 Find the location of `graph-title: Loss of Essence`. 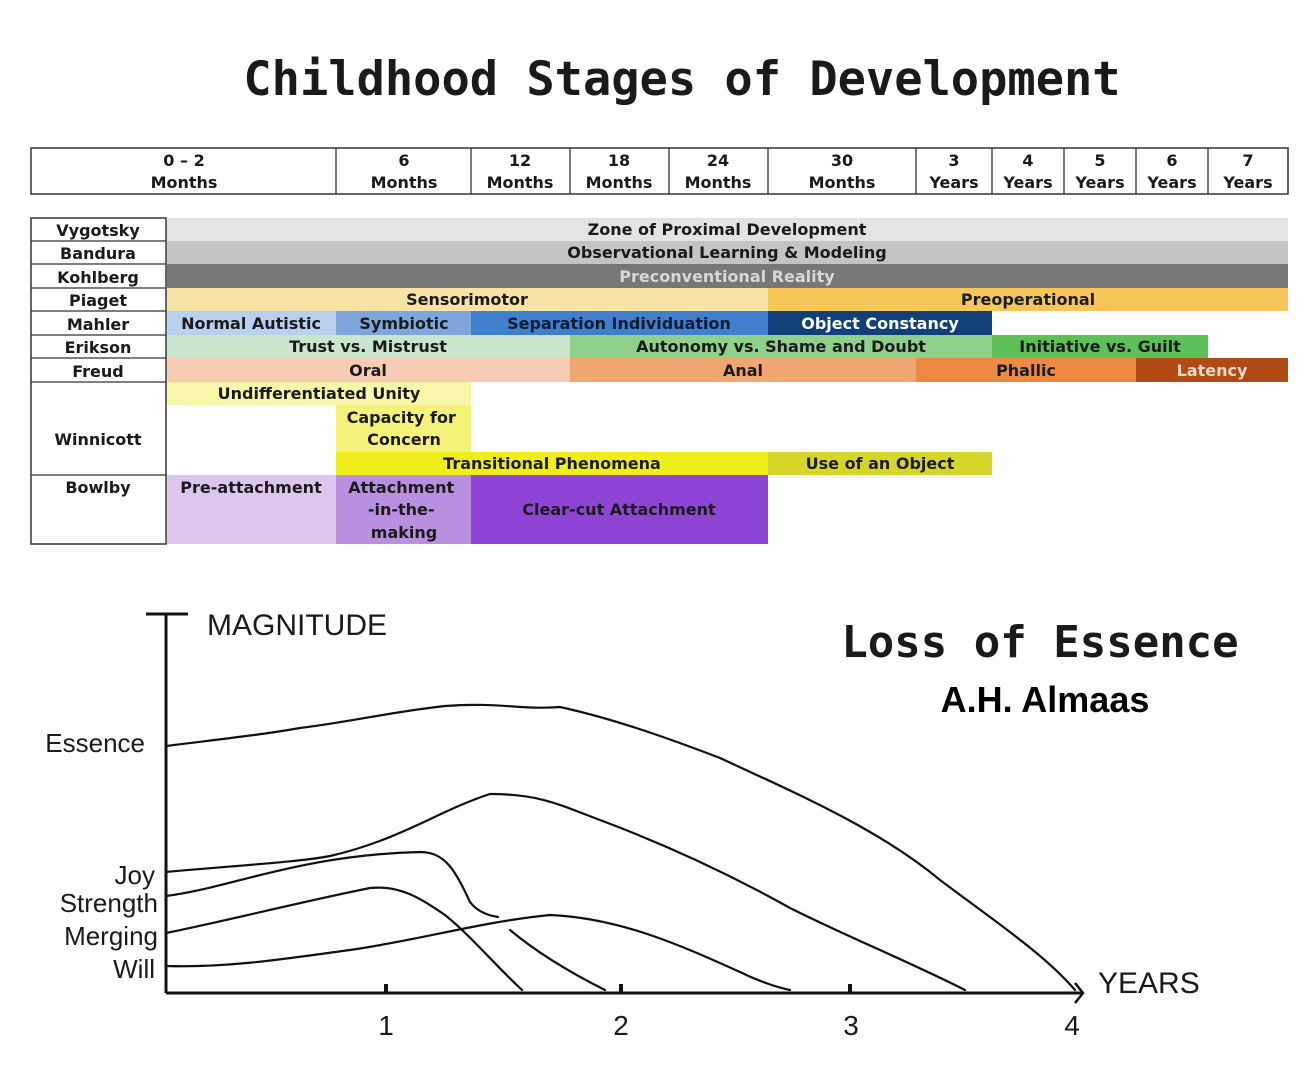

graph-title: Loss of Essence is located at coordinates (1039, 642).